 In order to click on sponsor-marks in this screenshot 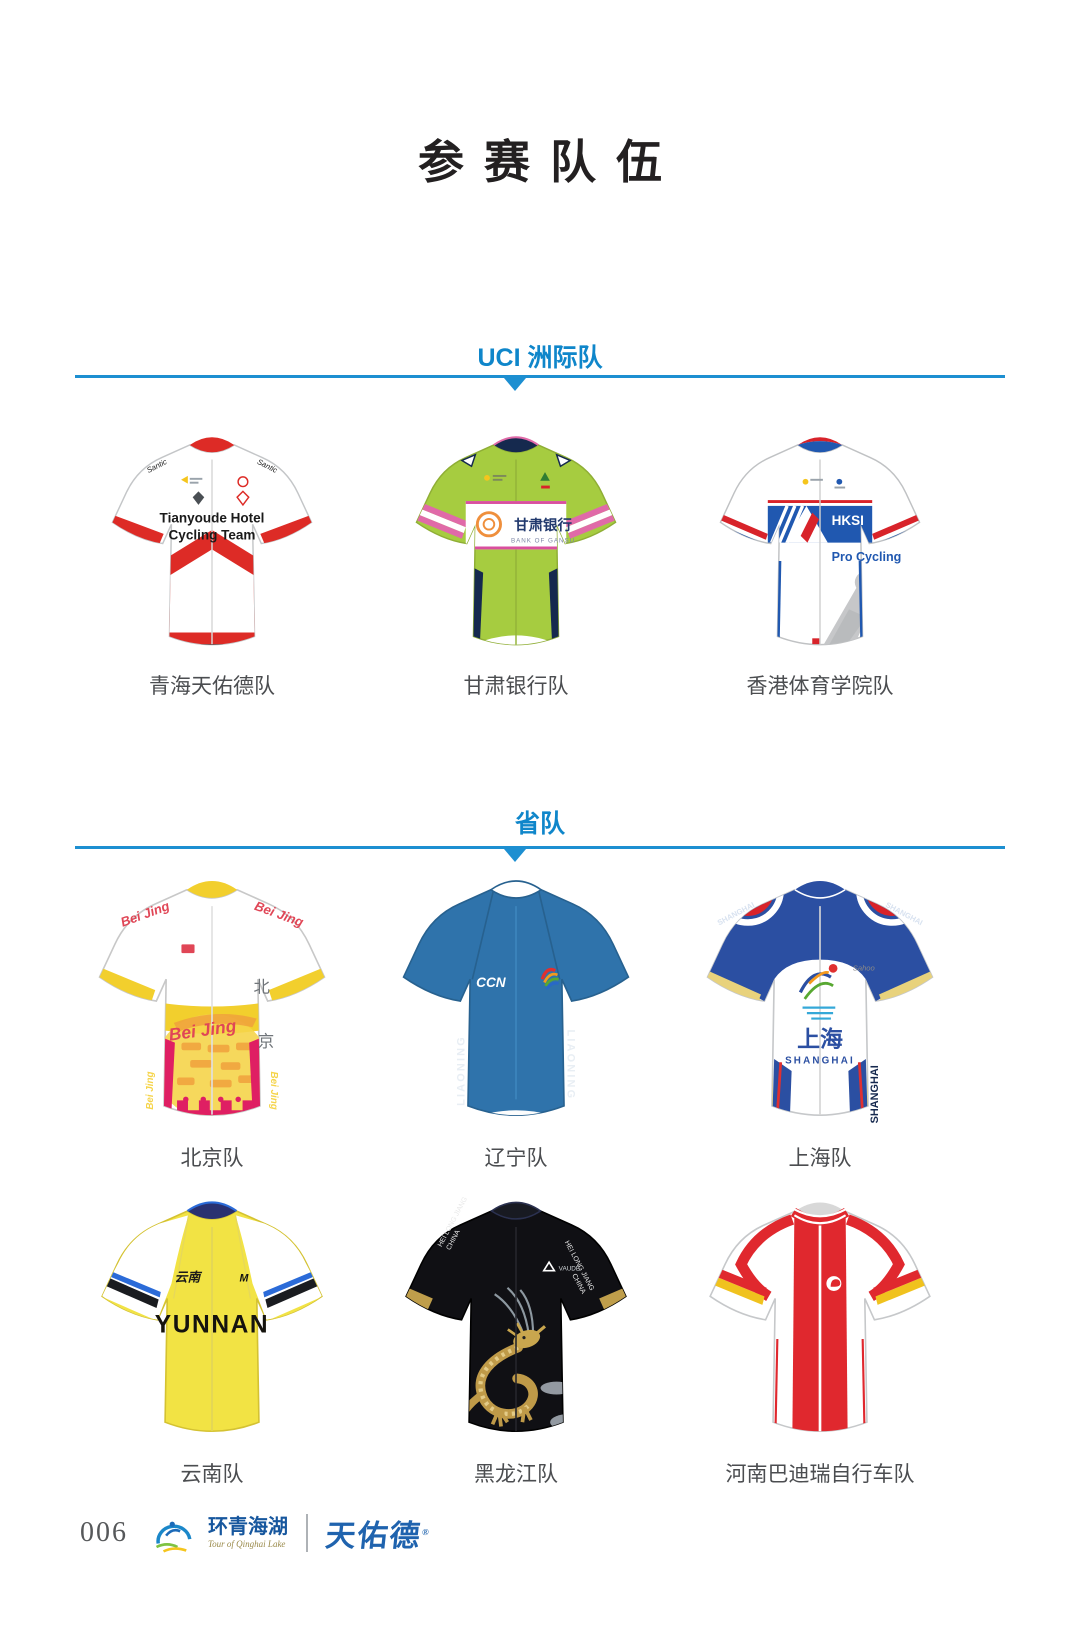, I will do `click(215, 491)`.